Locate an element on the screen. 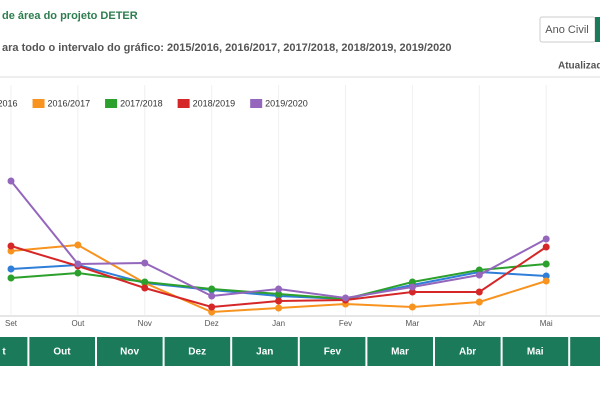 Image resolution: width=600 pixels, height=405 pixels. month-button: Abr is located at coordinates (467, 352).